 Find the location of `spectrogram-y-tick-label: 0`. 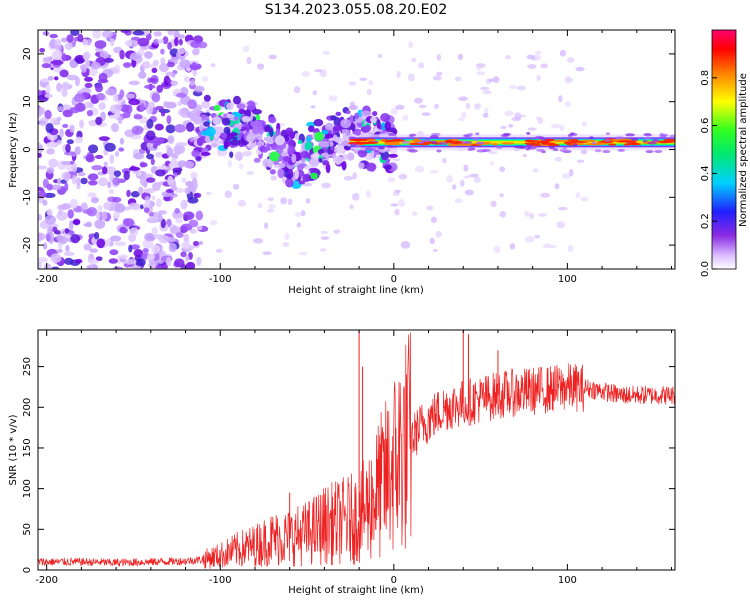

spectrogram-y-tick-label: 0 is located at coordinates (27, 149).